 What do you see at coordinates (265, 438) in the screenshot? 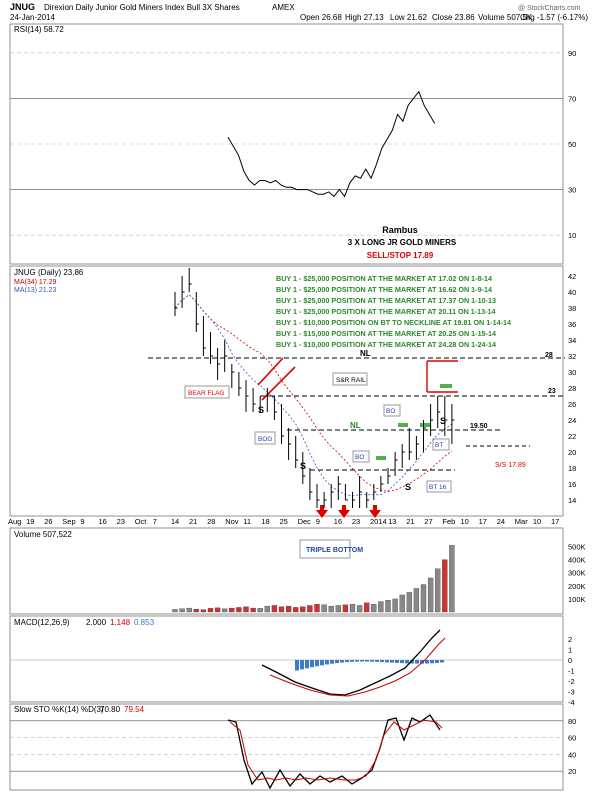
I see `bog-box` at bounding box center [265, 438].